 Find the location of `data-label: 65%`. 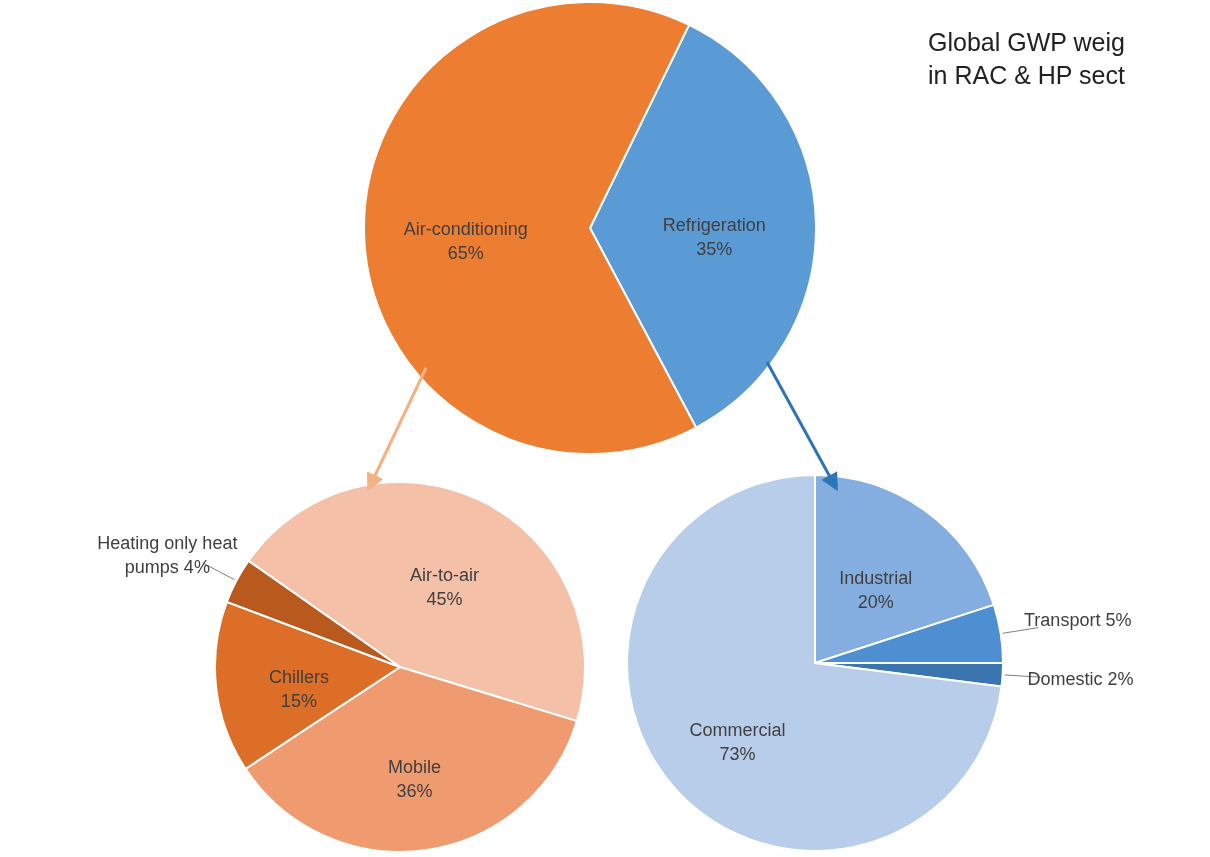

data-label: 65% is located at coordinates (465, 253).